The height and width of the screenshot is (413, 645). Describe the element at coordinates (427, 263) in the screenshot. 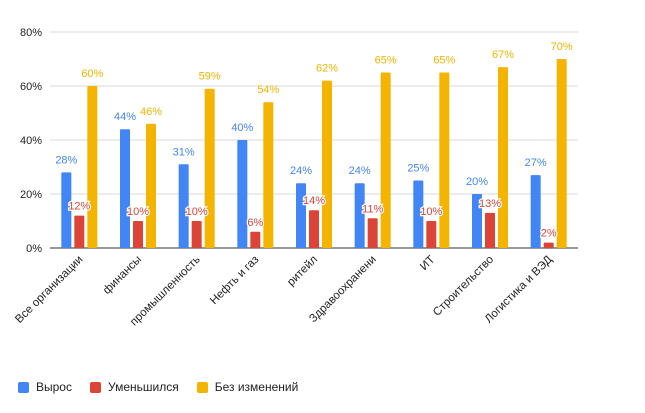

I see `x-tick-label: ИТ` at that location.